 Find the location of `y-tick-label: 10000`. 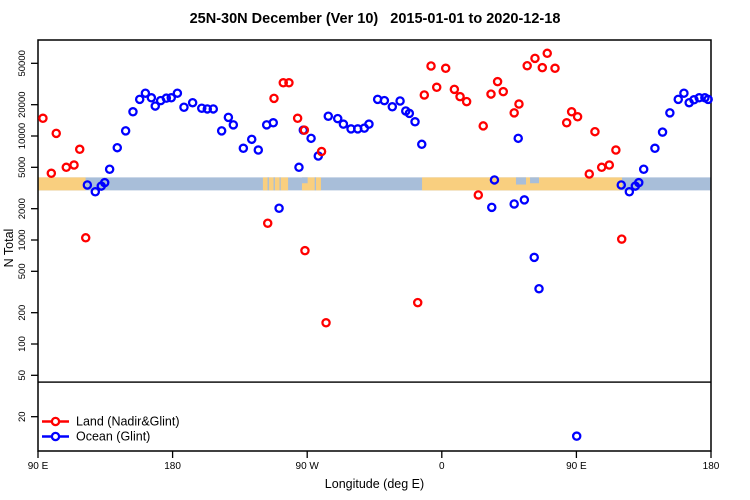

y-tick-label: 10000 is located at coordinates (22, 136).